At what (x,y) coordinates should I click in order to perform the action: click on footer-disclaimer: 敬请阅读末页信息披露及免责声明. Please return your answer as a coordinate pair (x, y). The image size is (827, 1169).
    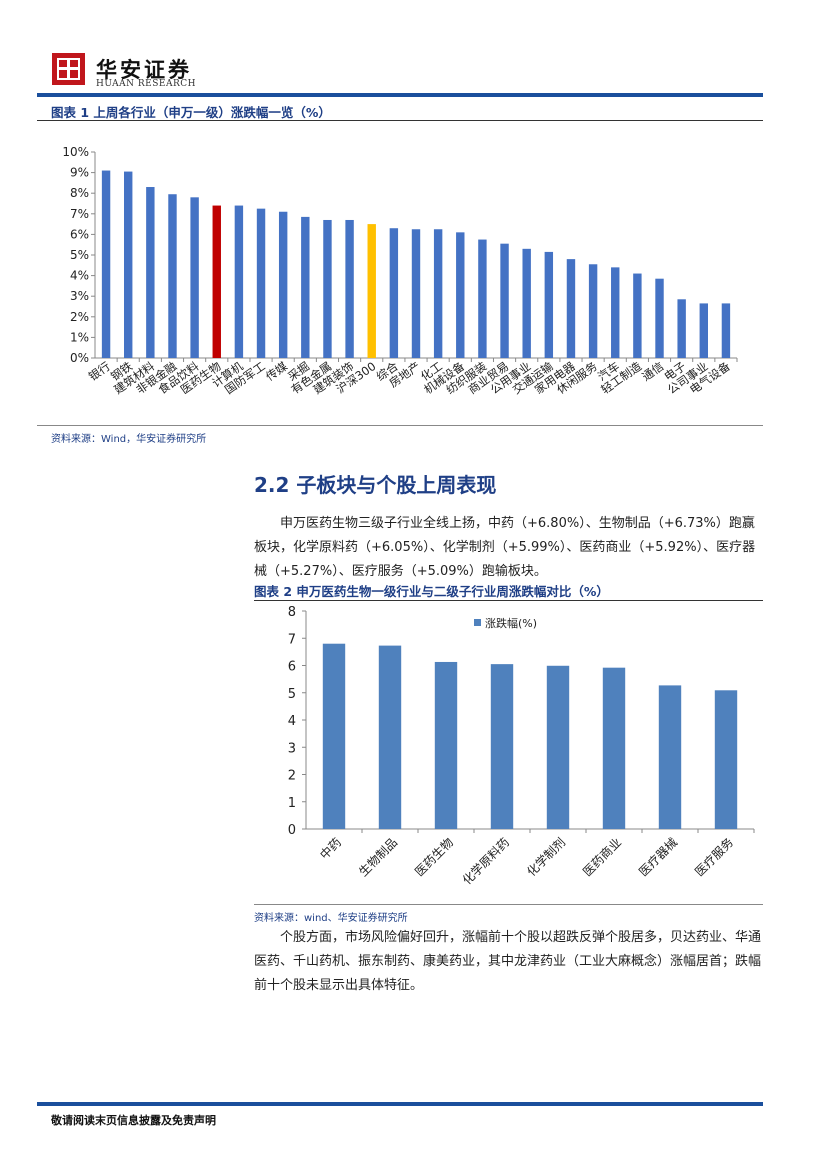
    Looking at the image, I should click on (133, 1120).